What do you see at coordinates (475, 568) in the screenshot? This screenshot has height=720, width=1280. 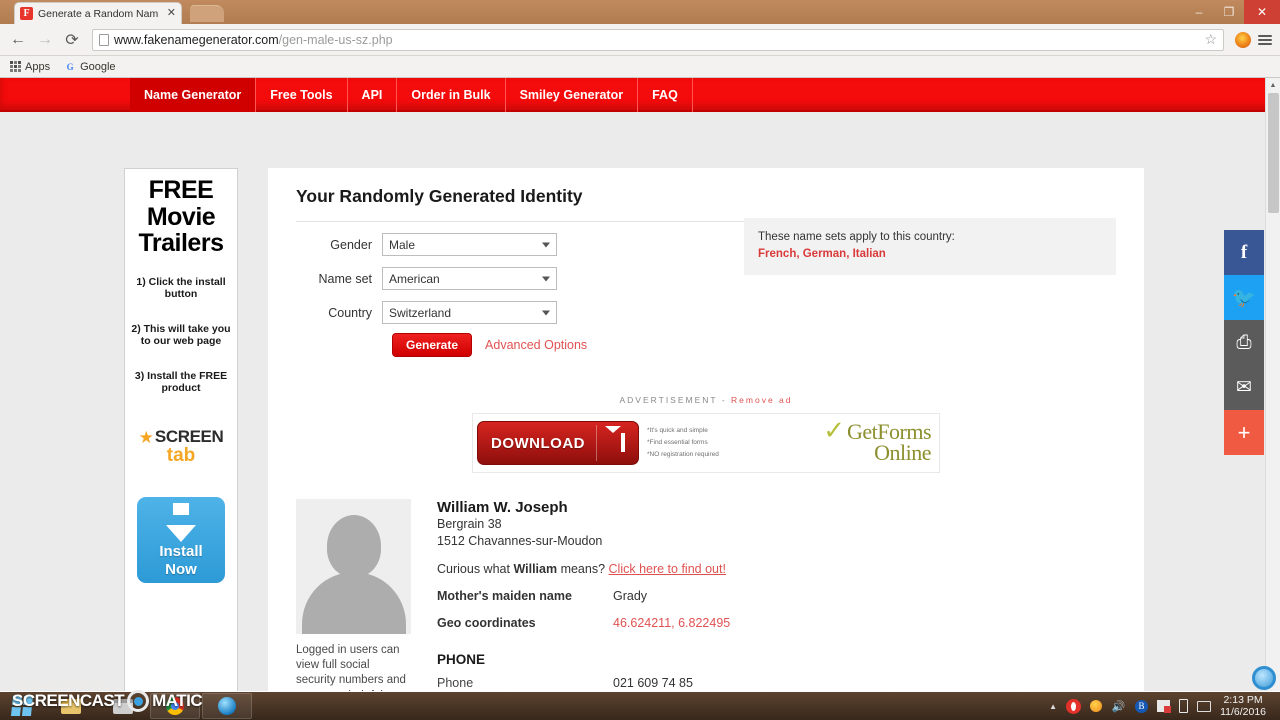 I see `curious-pre: Curious what` at bounding box center [475, 568].